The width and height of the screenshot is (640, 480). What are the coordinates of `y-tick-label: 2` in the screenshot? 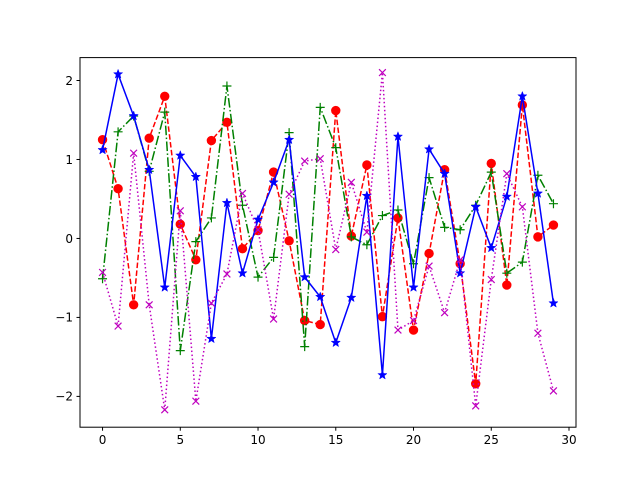 It's located at (69, 81).